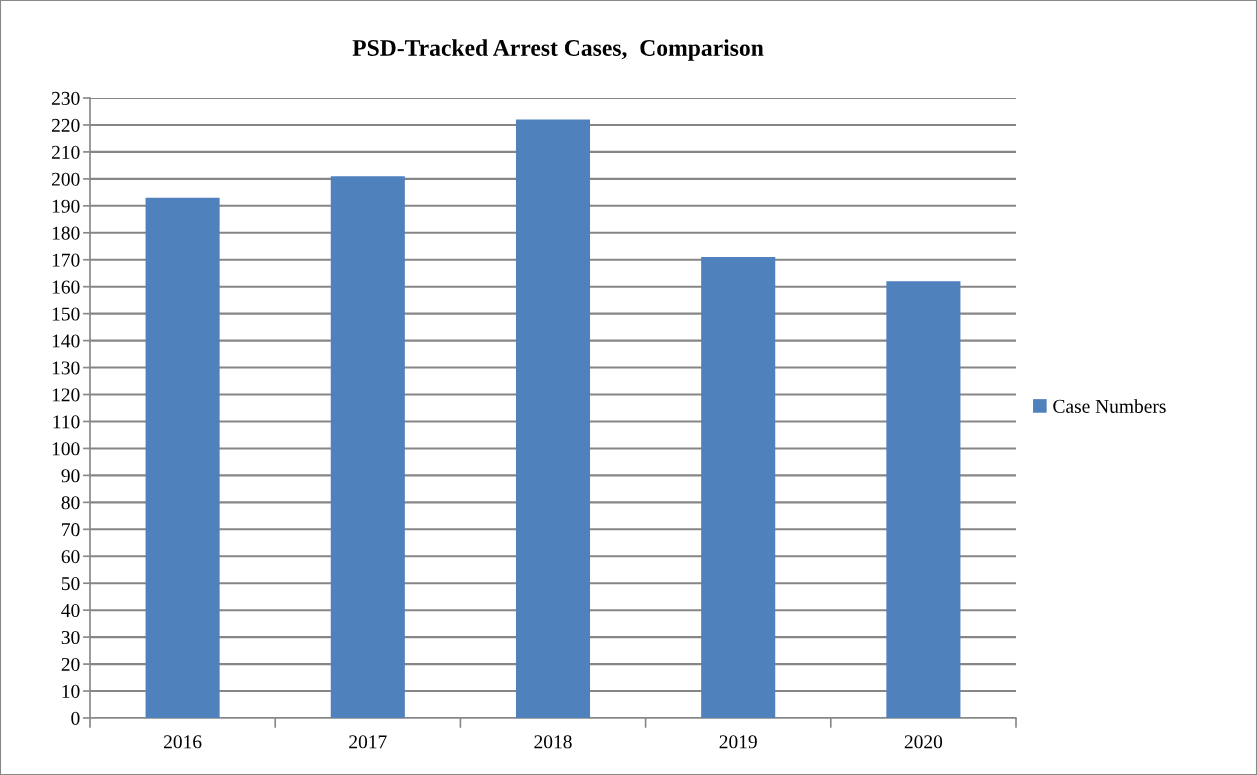  What do you see at coordinates (65, 125) in the screenshot?
I see `y-tick-label: 220` at bounding box center [65, 125].